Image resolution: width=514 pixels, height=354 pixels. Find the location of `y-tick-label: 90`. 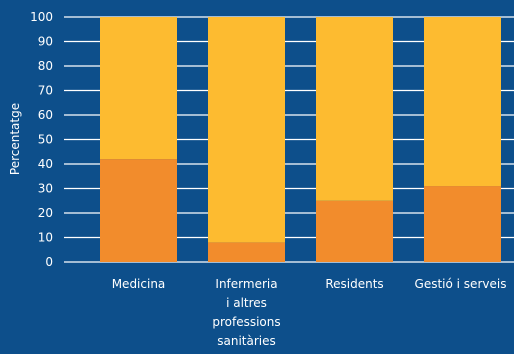

y-tick-label: 90 is located at coordinates (45, 42).